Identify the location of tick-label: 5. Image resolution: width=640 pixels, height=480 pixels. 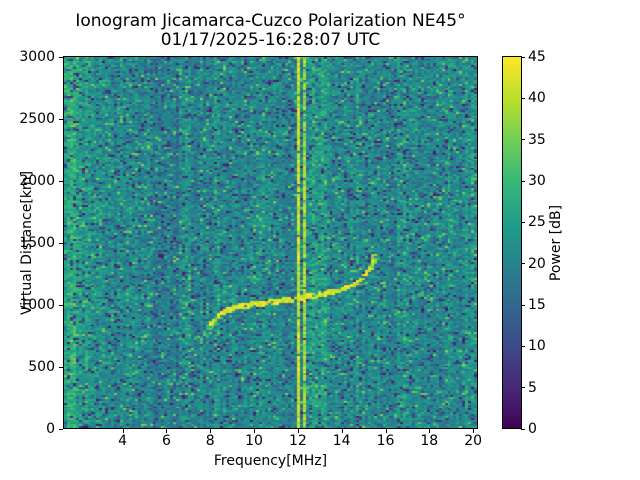
(532, 387).